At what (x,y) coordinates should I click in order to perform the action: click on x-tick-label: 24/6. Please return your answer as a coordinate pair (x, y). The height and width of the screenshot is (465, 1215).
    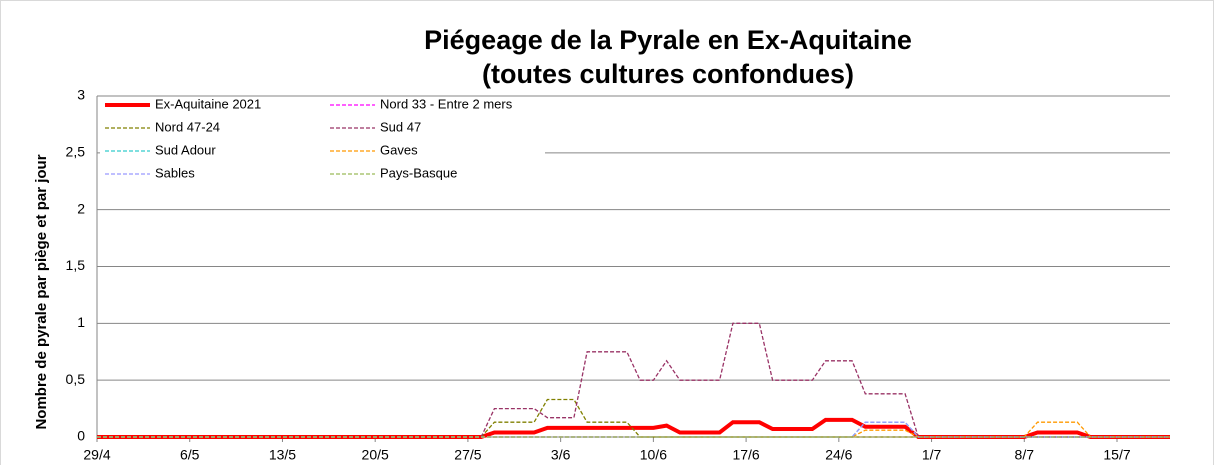
    Looking at the image, I should click on (838, 455).